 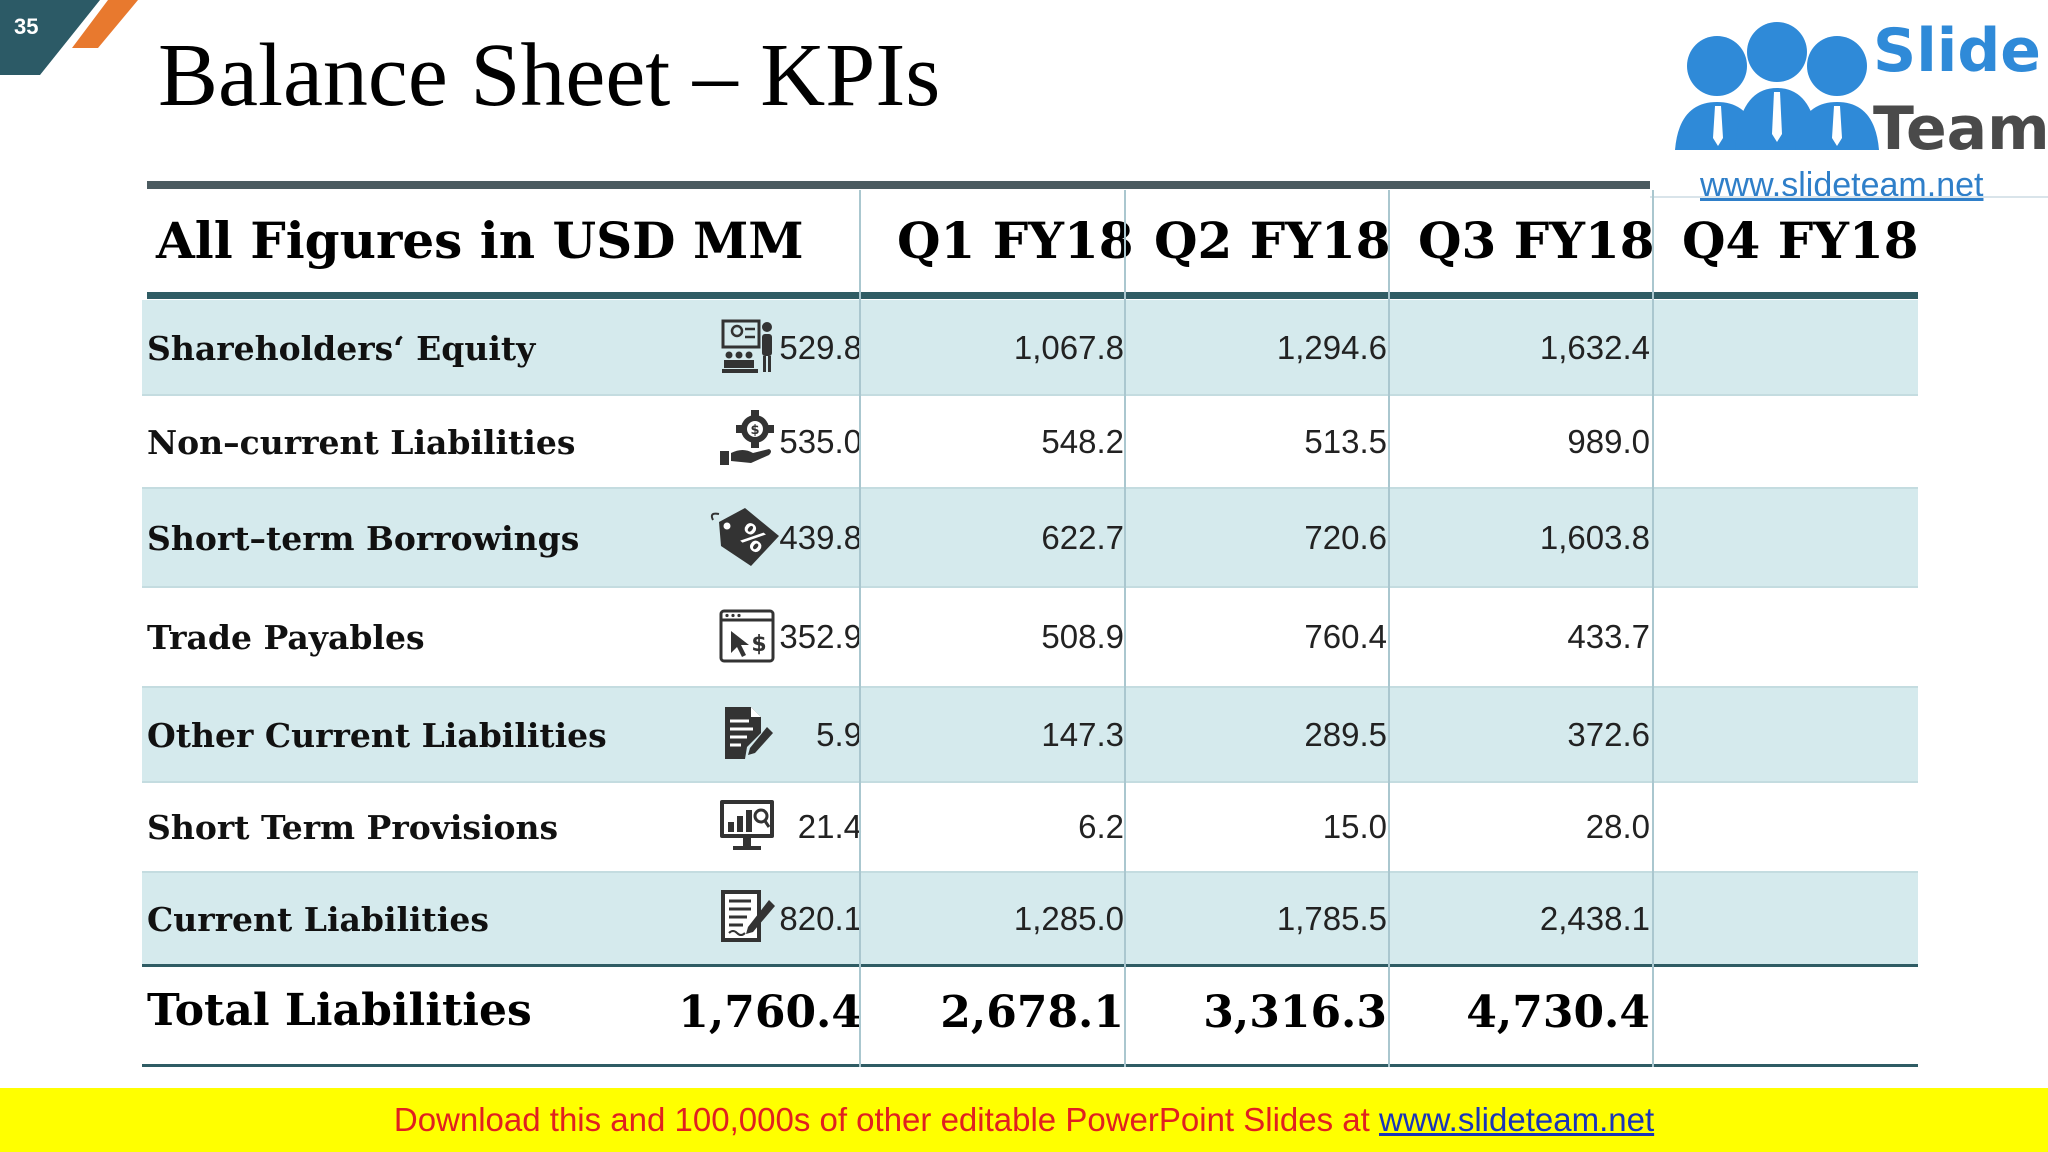 What do you see at coordinates (1777, 86) in the screenshot?
I see `people-logo-icon` at bounding box center [1777, 86].